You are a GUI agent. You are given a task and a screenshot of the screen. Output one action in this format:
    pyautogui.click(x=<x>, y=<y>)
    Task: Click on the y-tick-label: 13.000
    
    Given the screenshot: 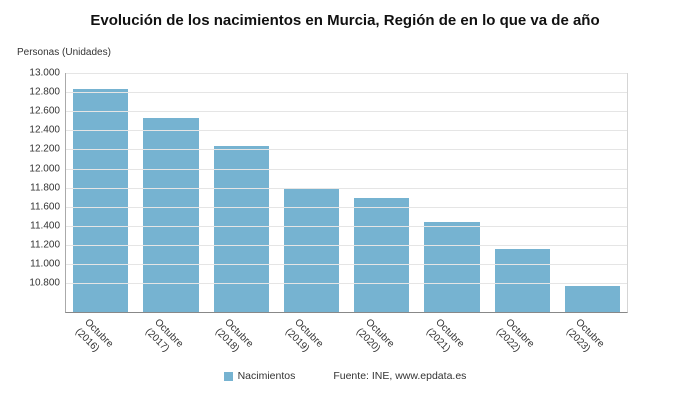 What is the action you would take?
    pyautogui.click(x=44, y=73)
    